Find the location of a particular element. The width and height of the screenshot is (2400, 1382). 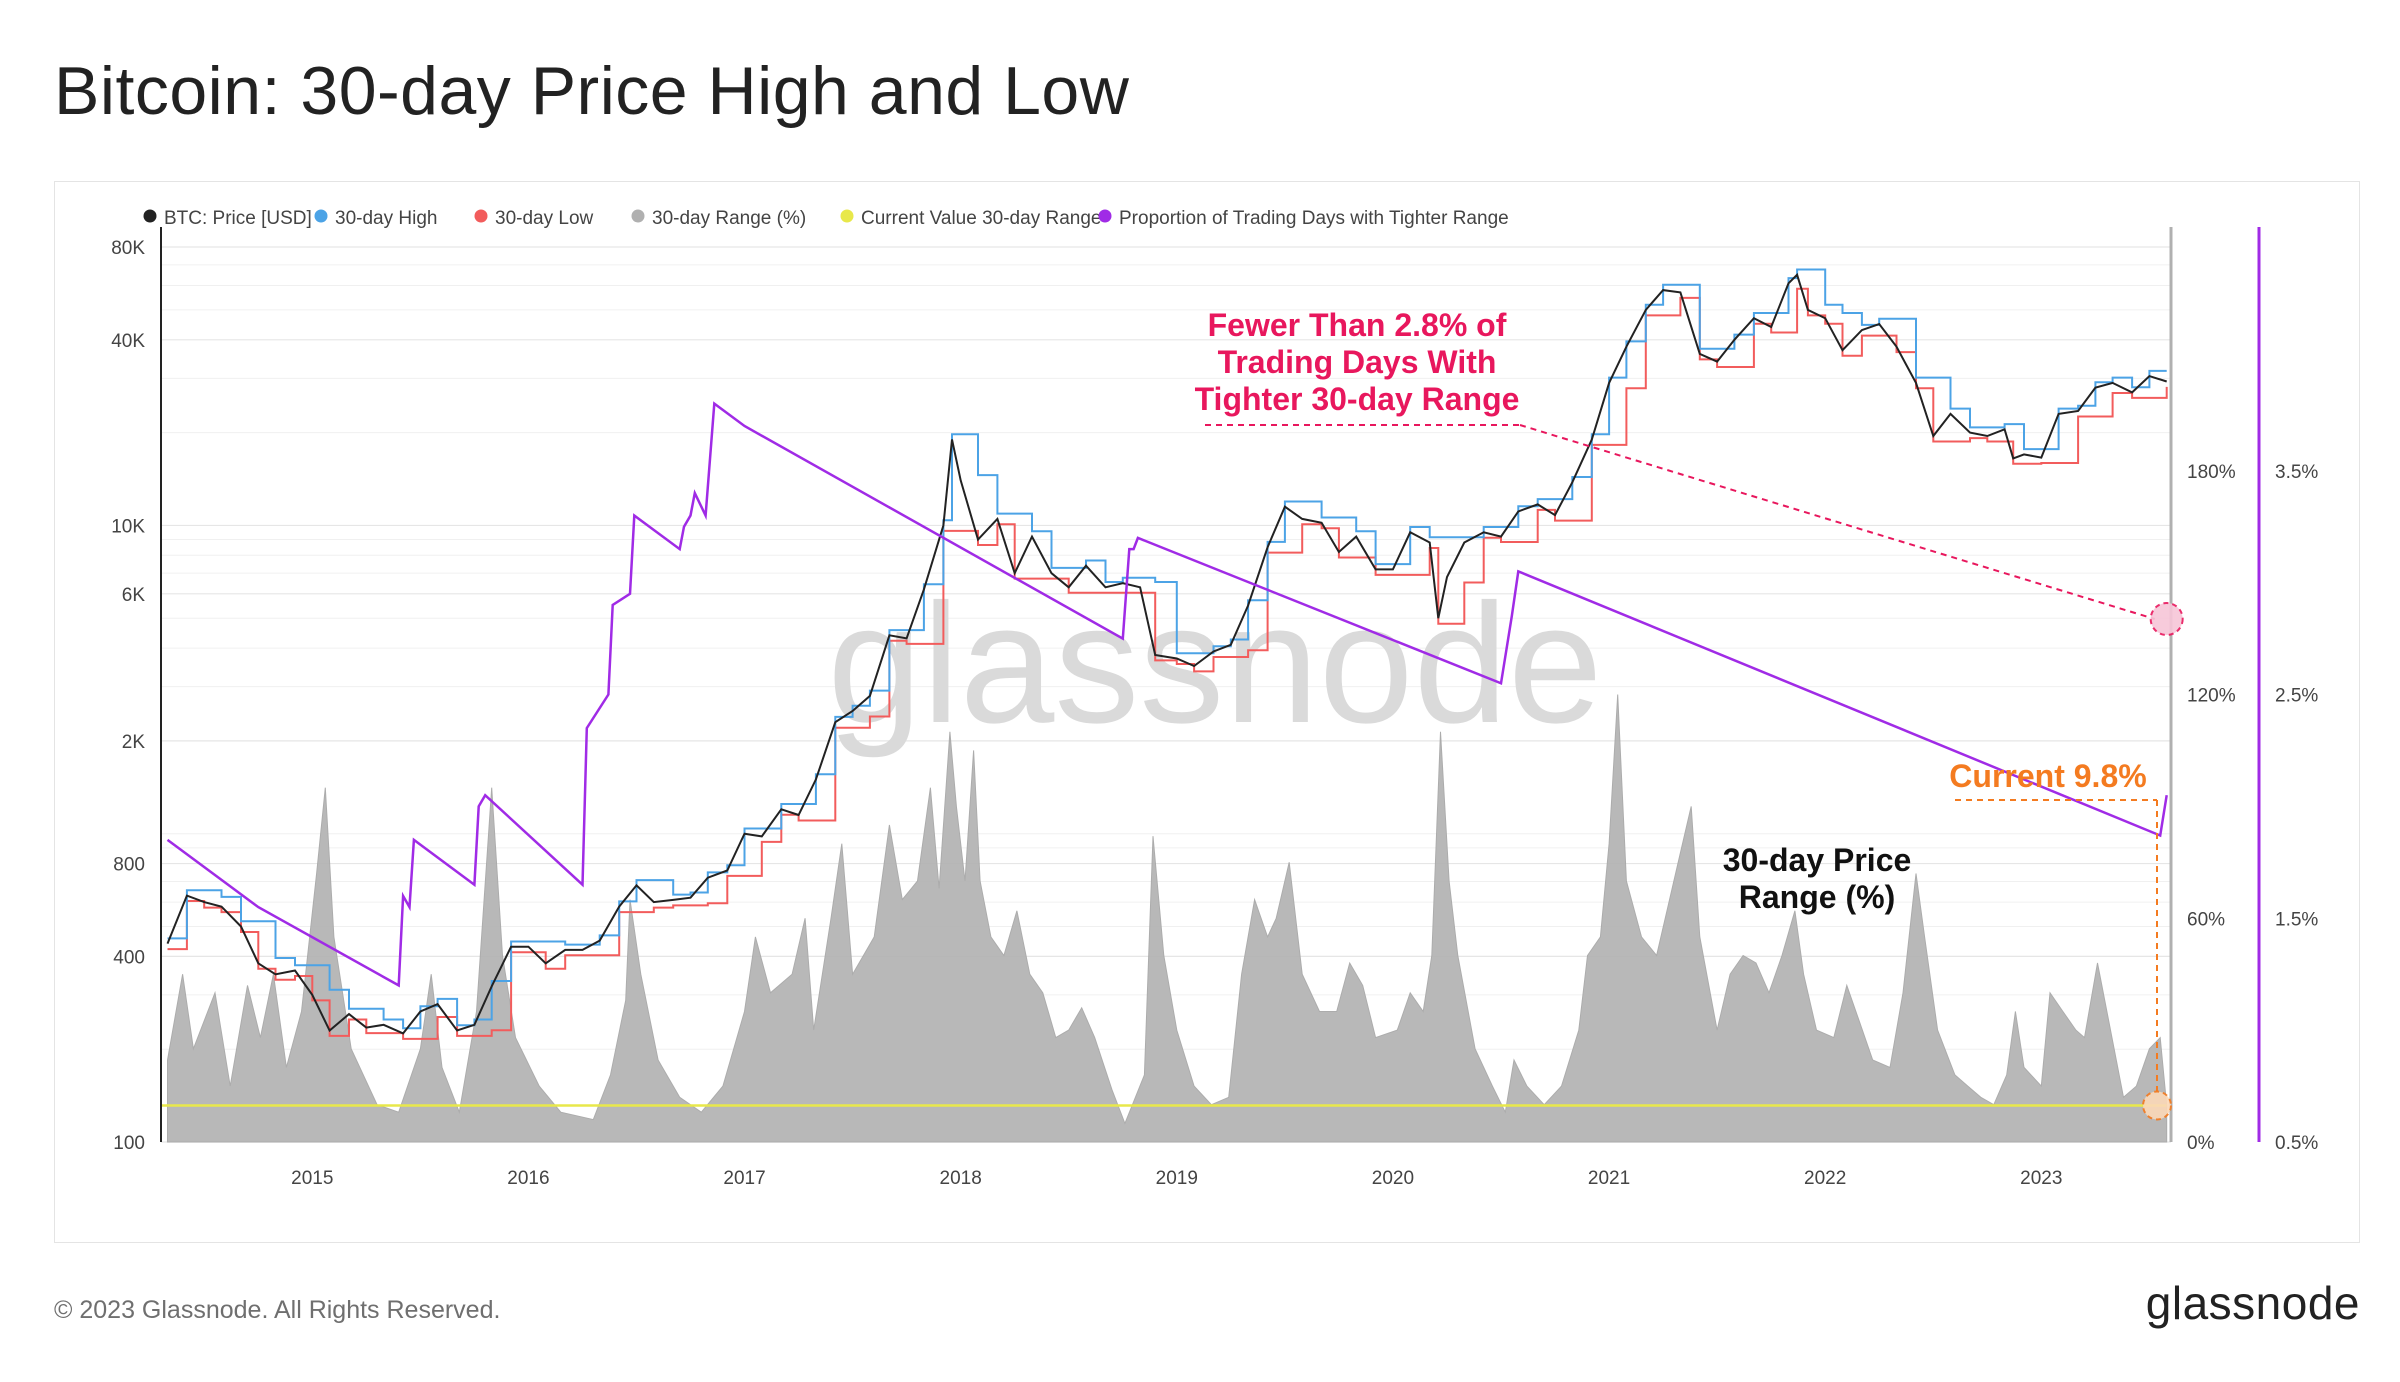

legend-label-1: 30-day High is located at coordinates (386, 218).